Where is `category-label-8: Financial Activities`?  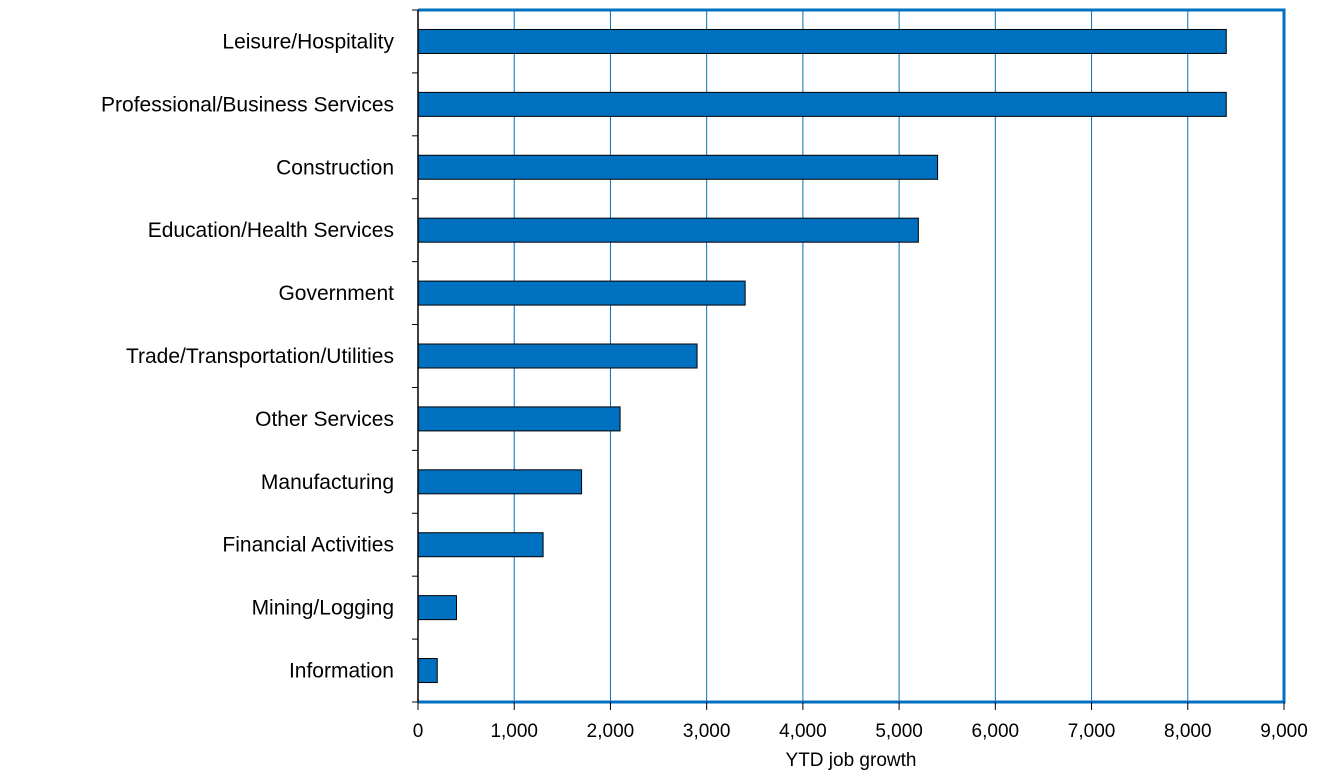
category-label-8: Financial Activities is located at coordinates (308, 545).